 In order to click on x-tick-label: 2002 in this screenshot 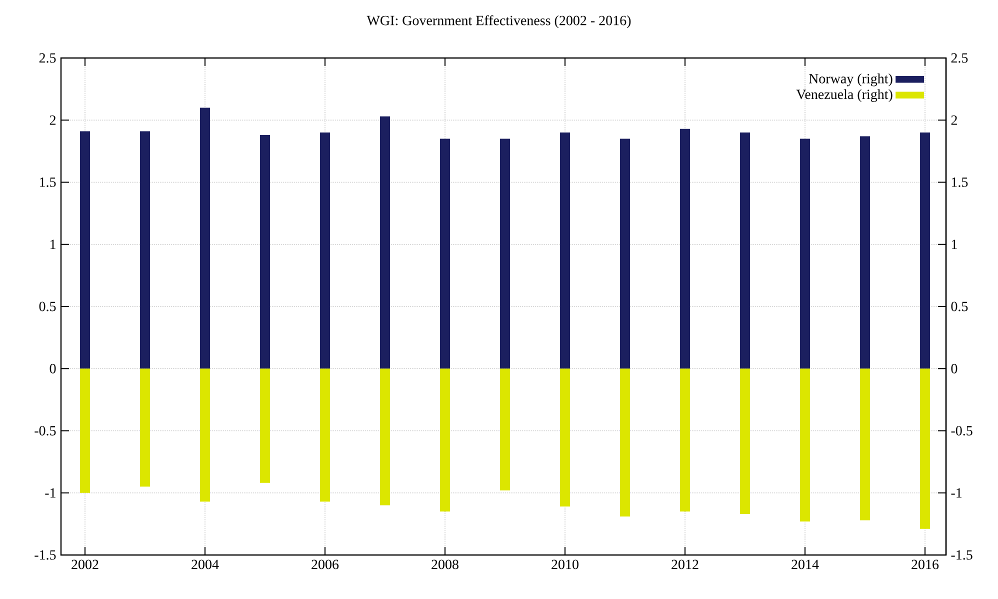, I will do `click(85, 565)`.